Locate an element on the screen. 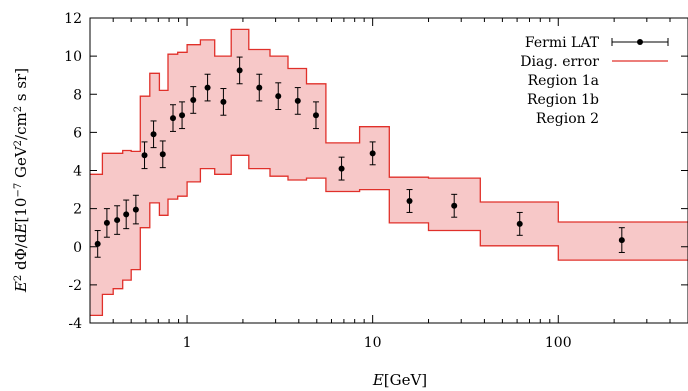 The width and height of the screenshot is (688, 391). legend-item-r1a: Region 1a is located at coordinates (563, 81).